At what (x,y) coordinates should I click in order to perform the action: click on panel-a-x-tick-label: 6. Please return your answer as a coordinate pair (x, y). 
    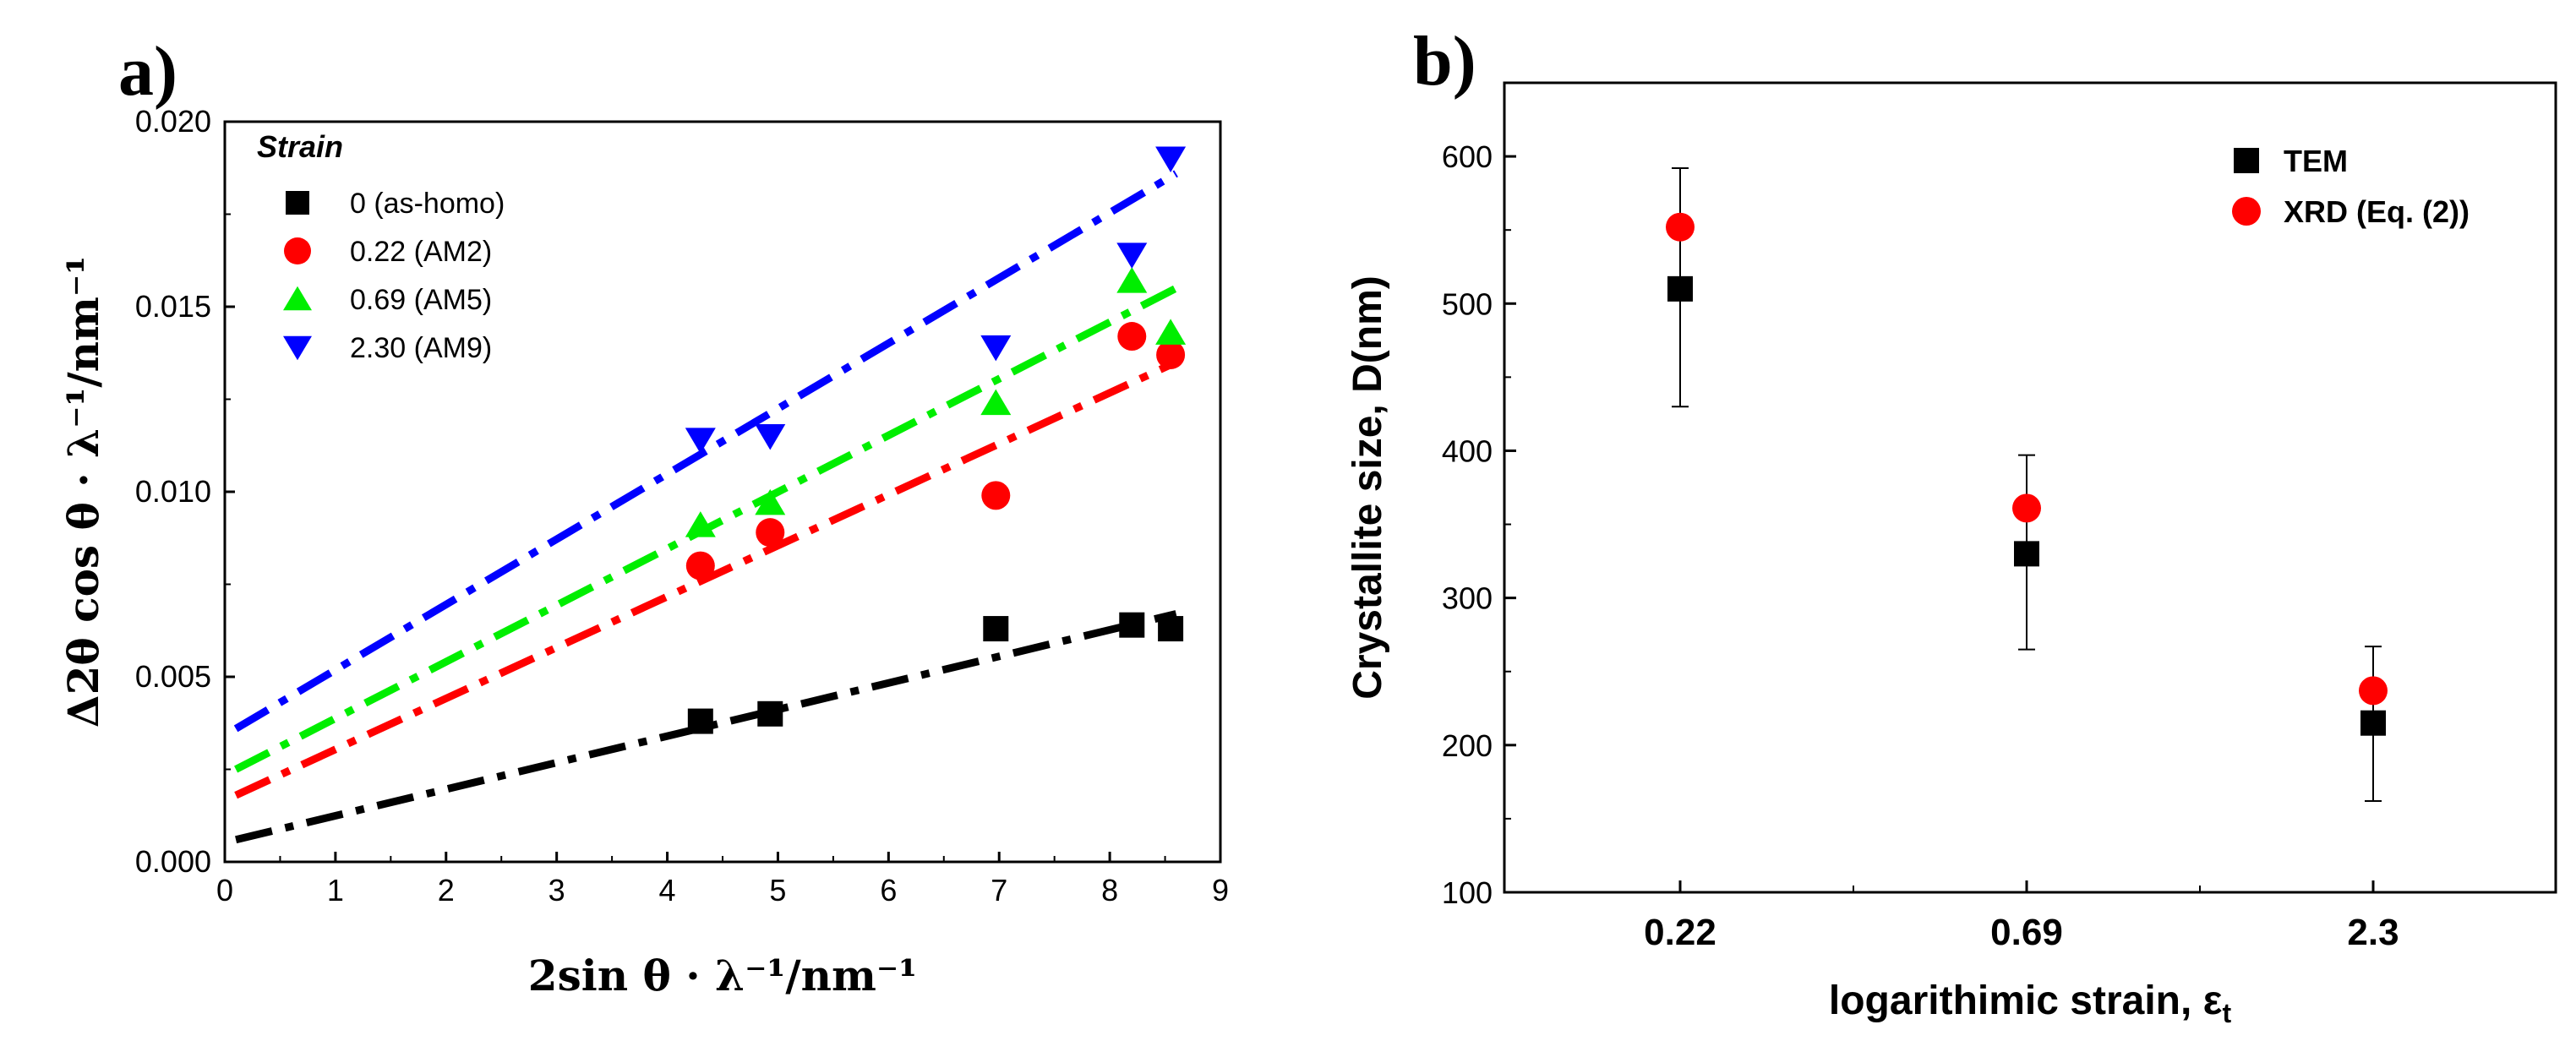
    Looking at the image, I should click on (888, 890).